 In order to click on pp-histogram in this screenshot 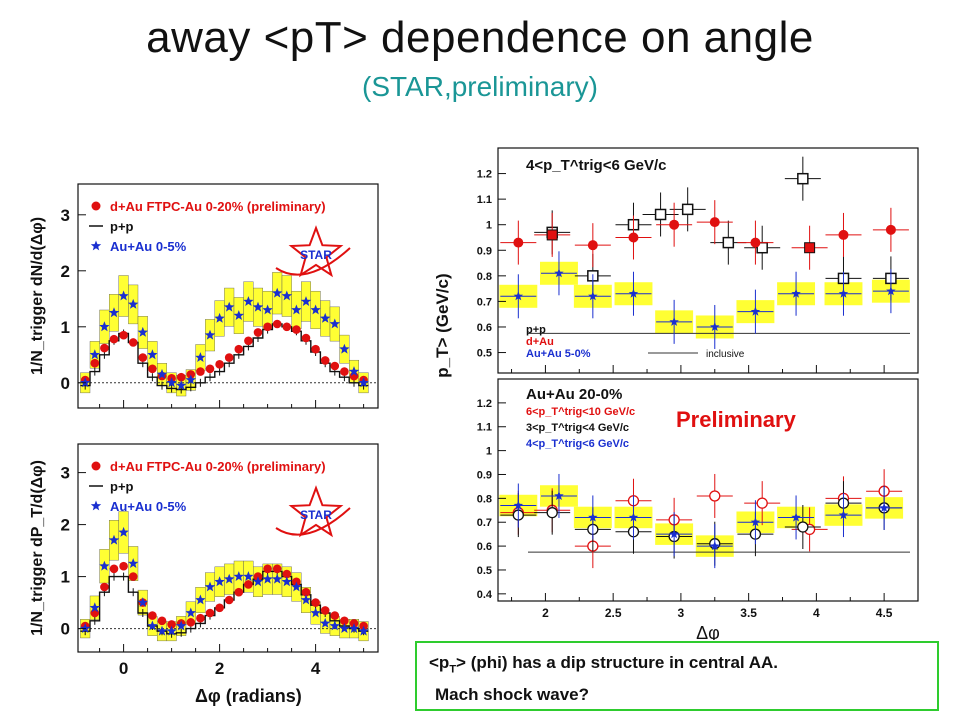, I will do `click(224, 357)`.